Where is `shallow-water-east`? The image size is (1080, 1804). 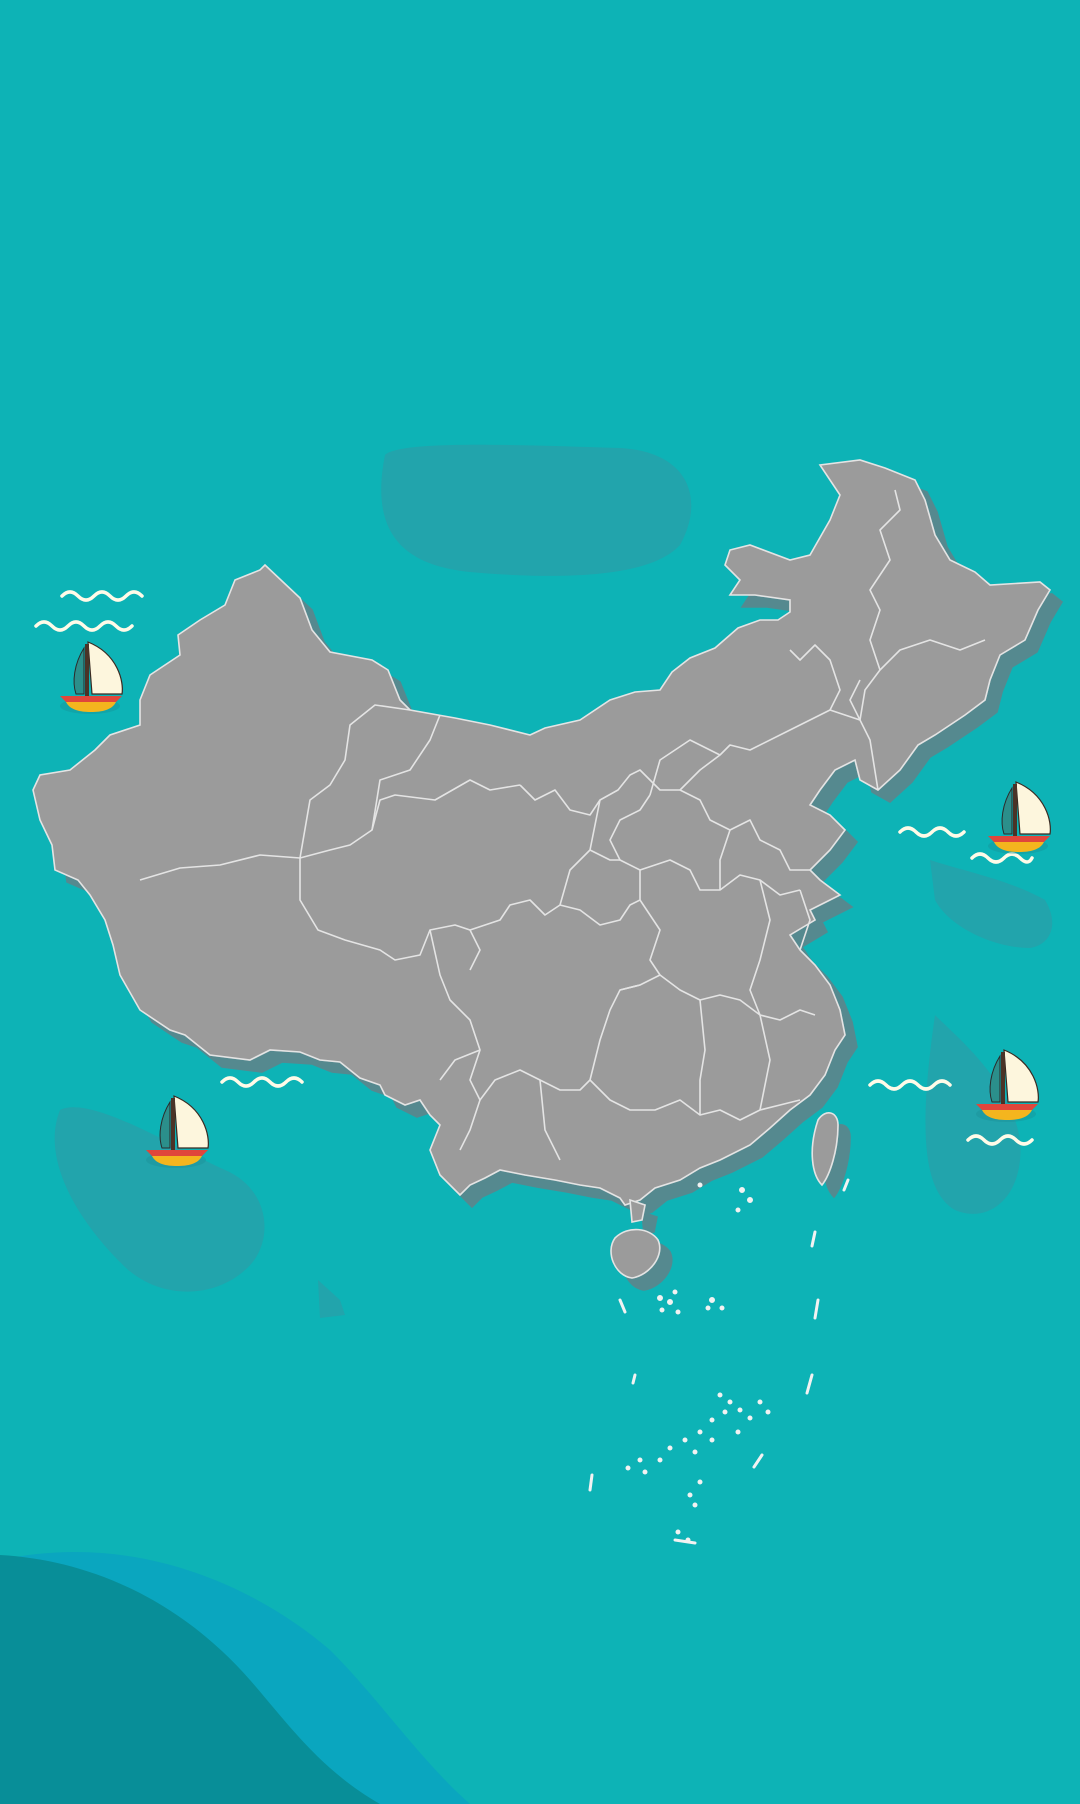 shallow-water-east is located at coordinates (991, 904).